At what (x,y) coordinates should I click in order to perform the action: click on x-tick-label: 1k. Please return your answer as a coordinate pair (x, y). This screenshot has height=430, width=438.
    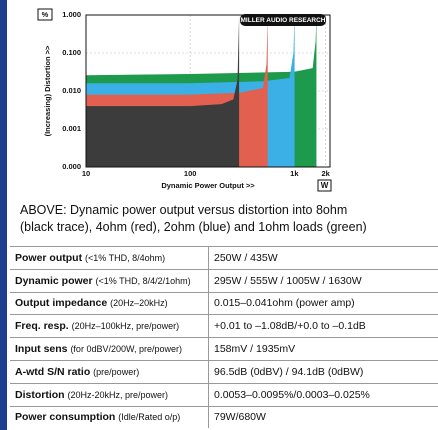
    Looking at the image, I should click on (294, 173).